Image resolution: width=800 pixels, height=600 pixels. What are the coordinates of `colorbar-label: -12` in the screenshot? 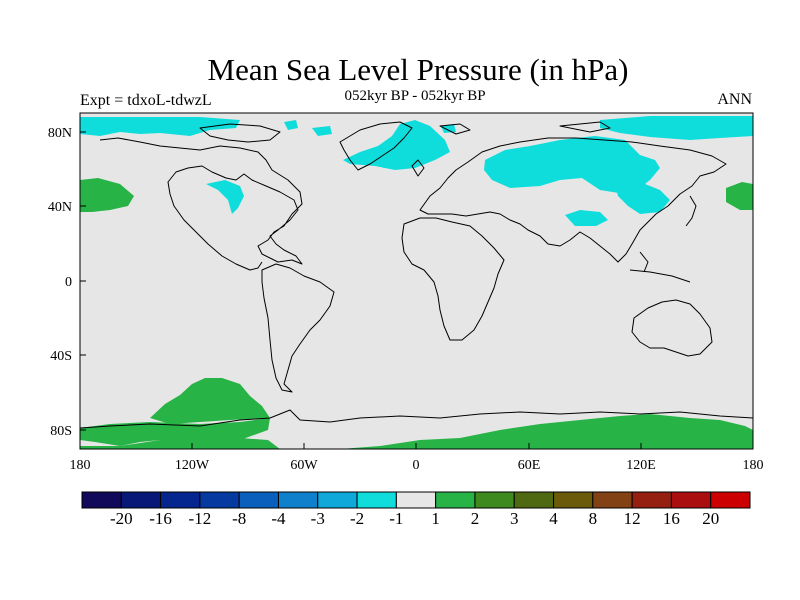 It's located at (200, 518).